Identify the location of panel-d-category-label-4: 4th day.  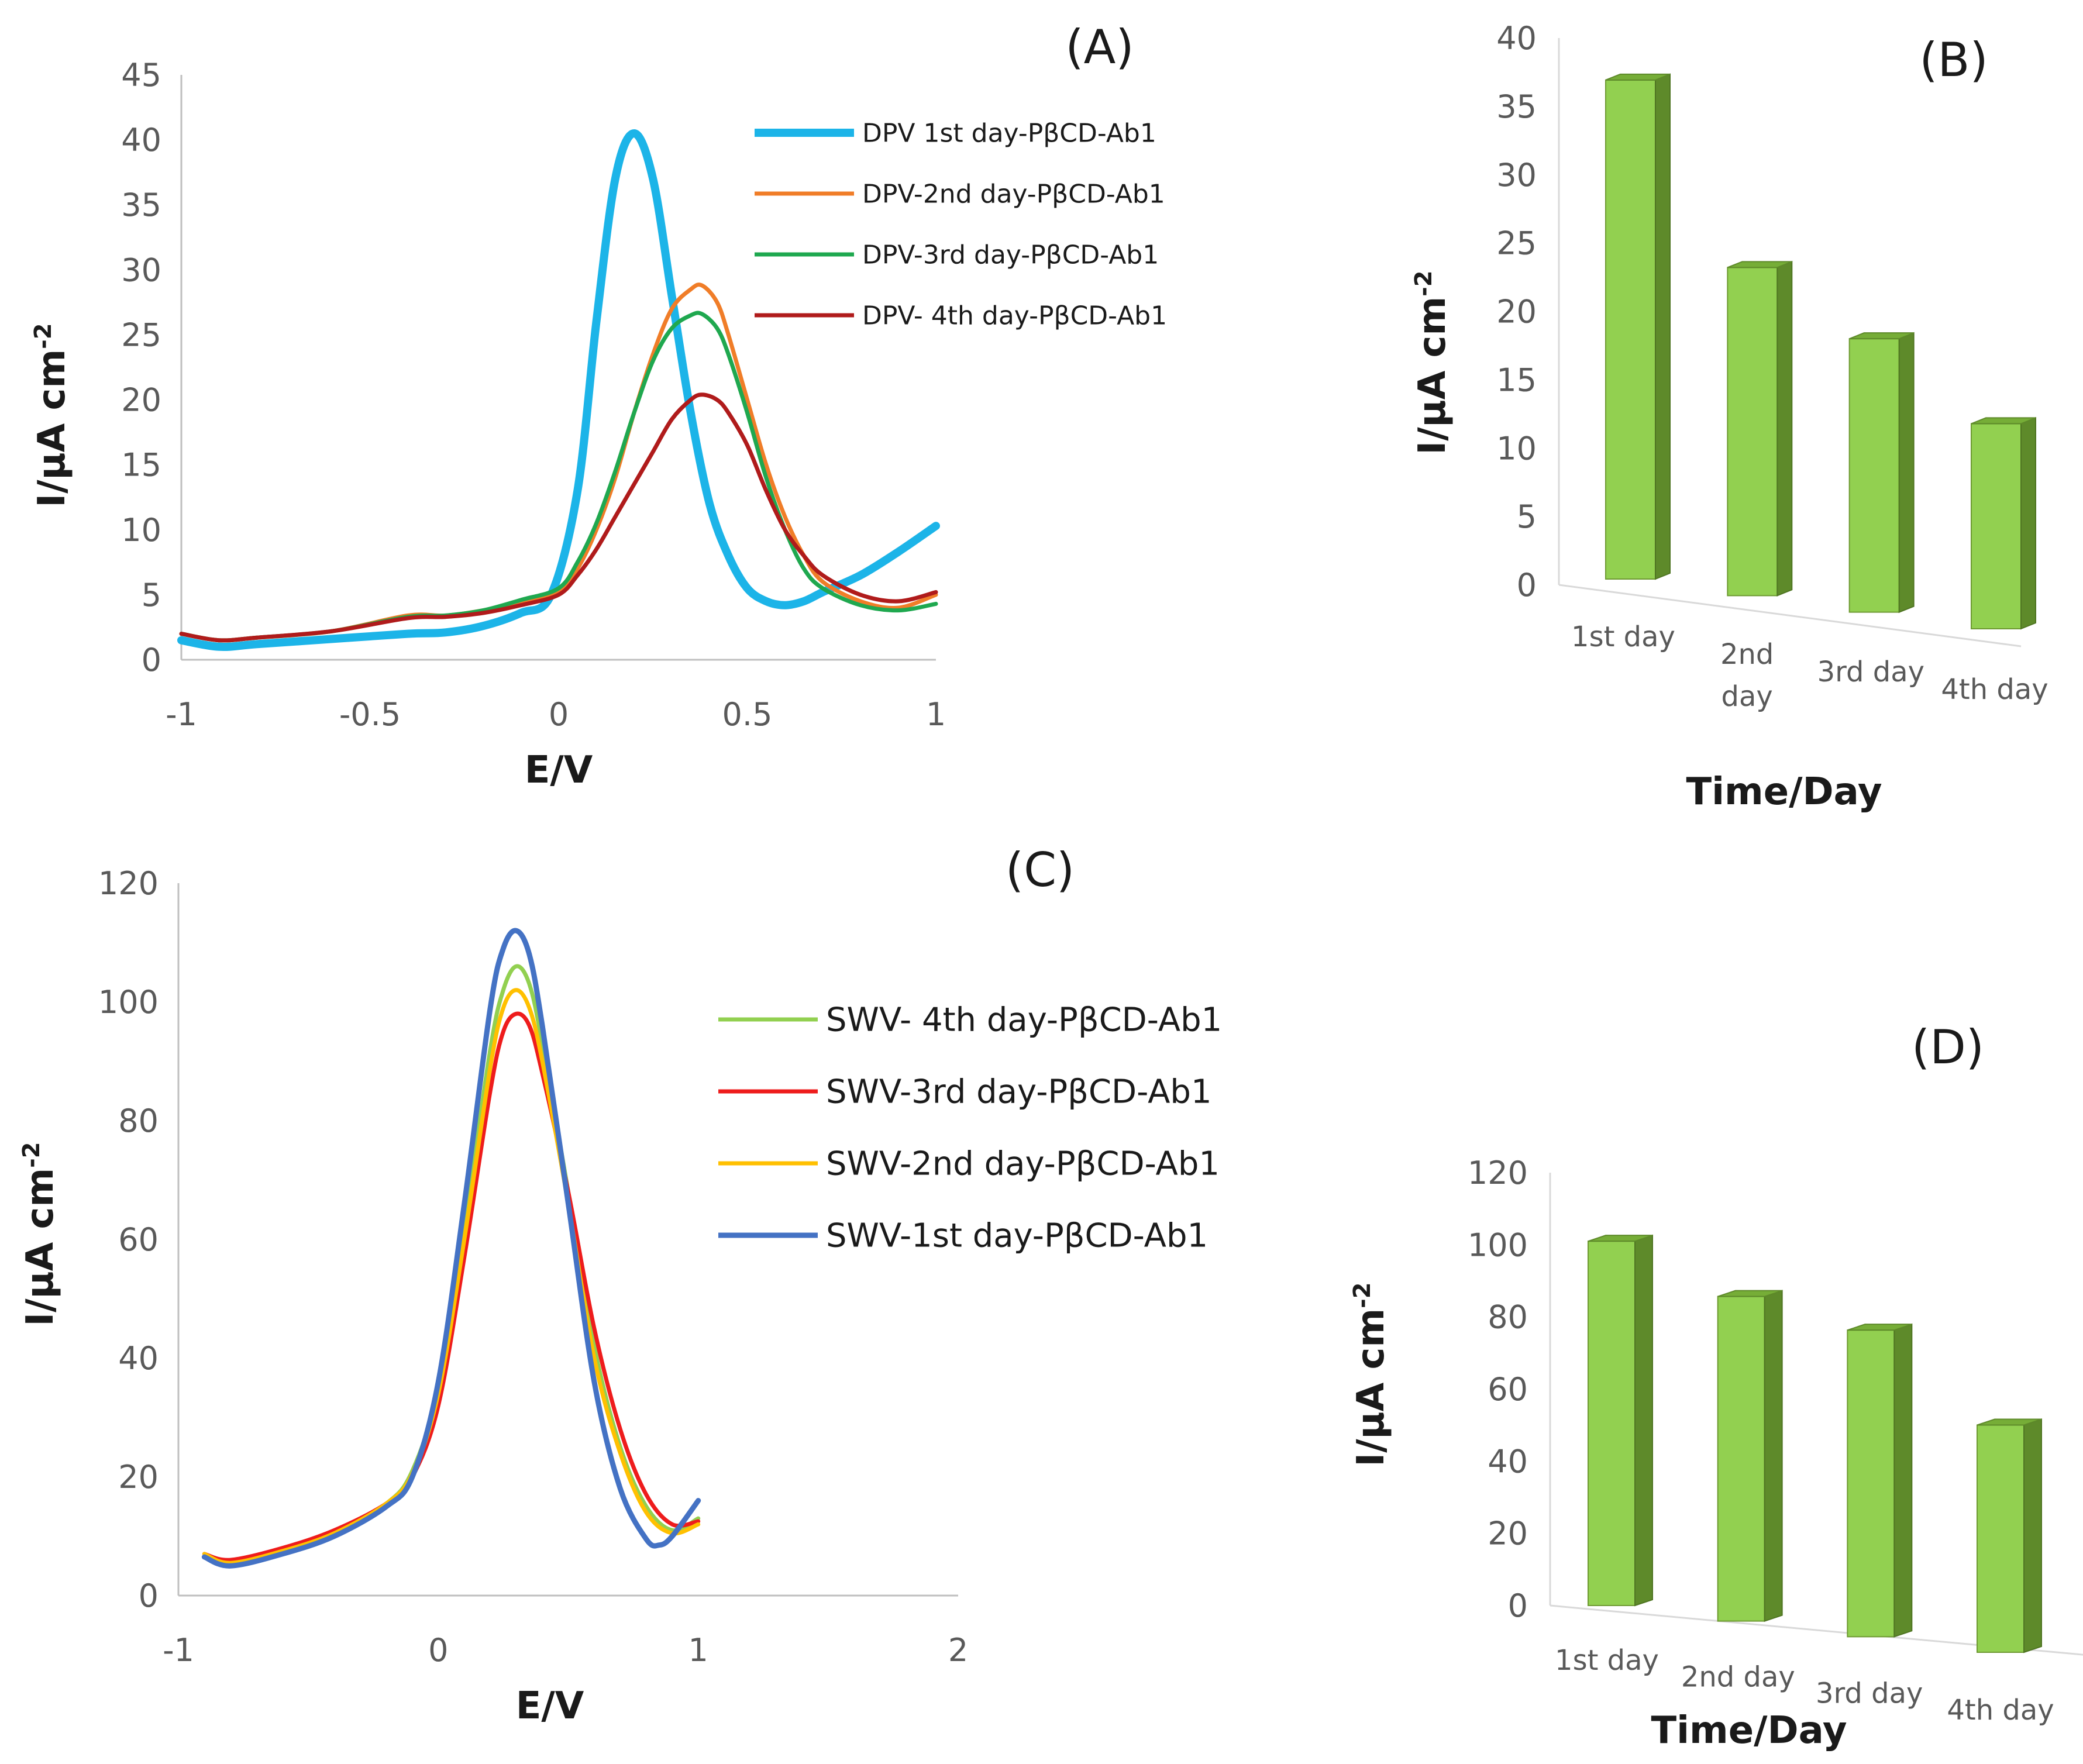
(2001, 1710).